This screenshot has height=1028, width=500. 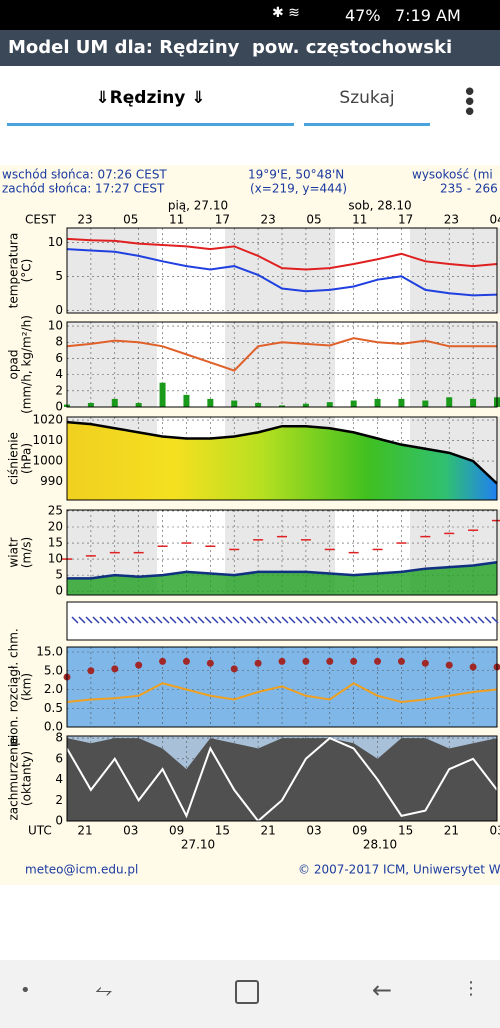 I want to click on y-axis-label: zachmurzenie, so click(x=14, y=778).